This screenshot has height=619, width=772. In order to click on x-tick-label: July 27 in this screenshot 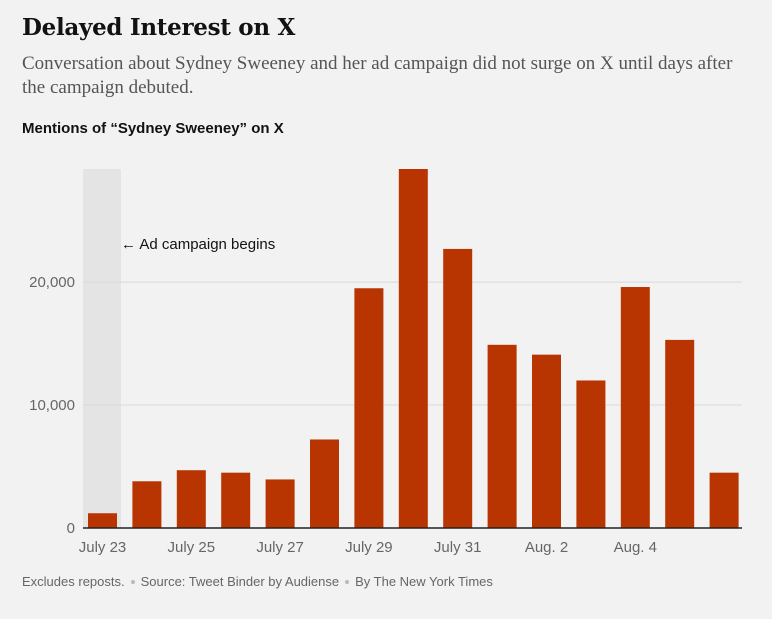, I will do `click(280, 547)`.